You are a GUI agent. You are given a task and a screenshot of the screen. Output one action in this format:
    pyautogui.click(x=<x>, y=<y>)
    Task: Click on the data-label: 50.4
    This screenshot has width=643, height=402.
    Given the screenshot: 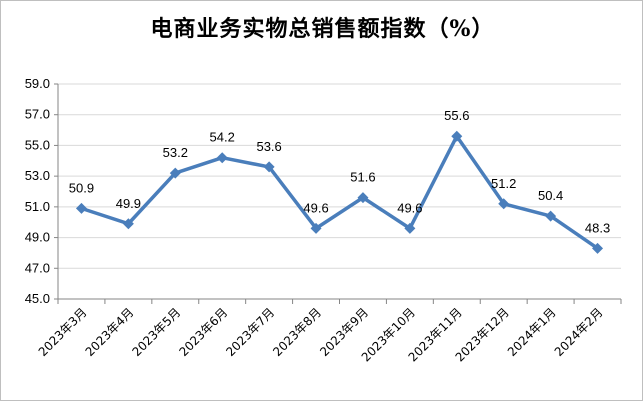 What is the action you would take?
    pyautogui.click(x=550, y=195)
    